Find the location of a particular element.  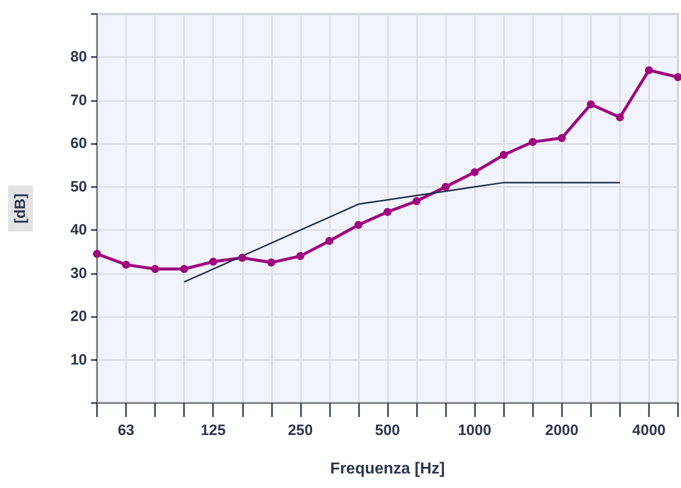

x-tick-label: 125 is located at coordinates (213, 430).